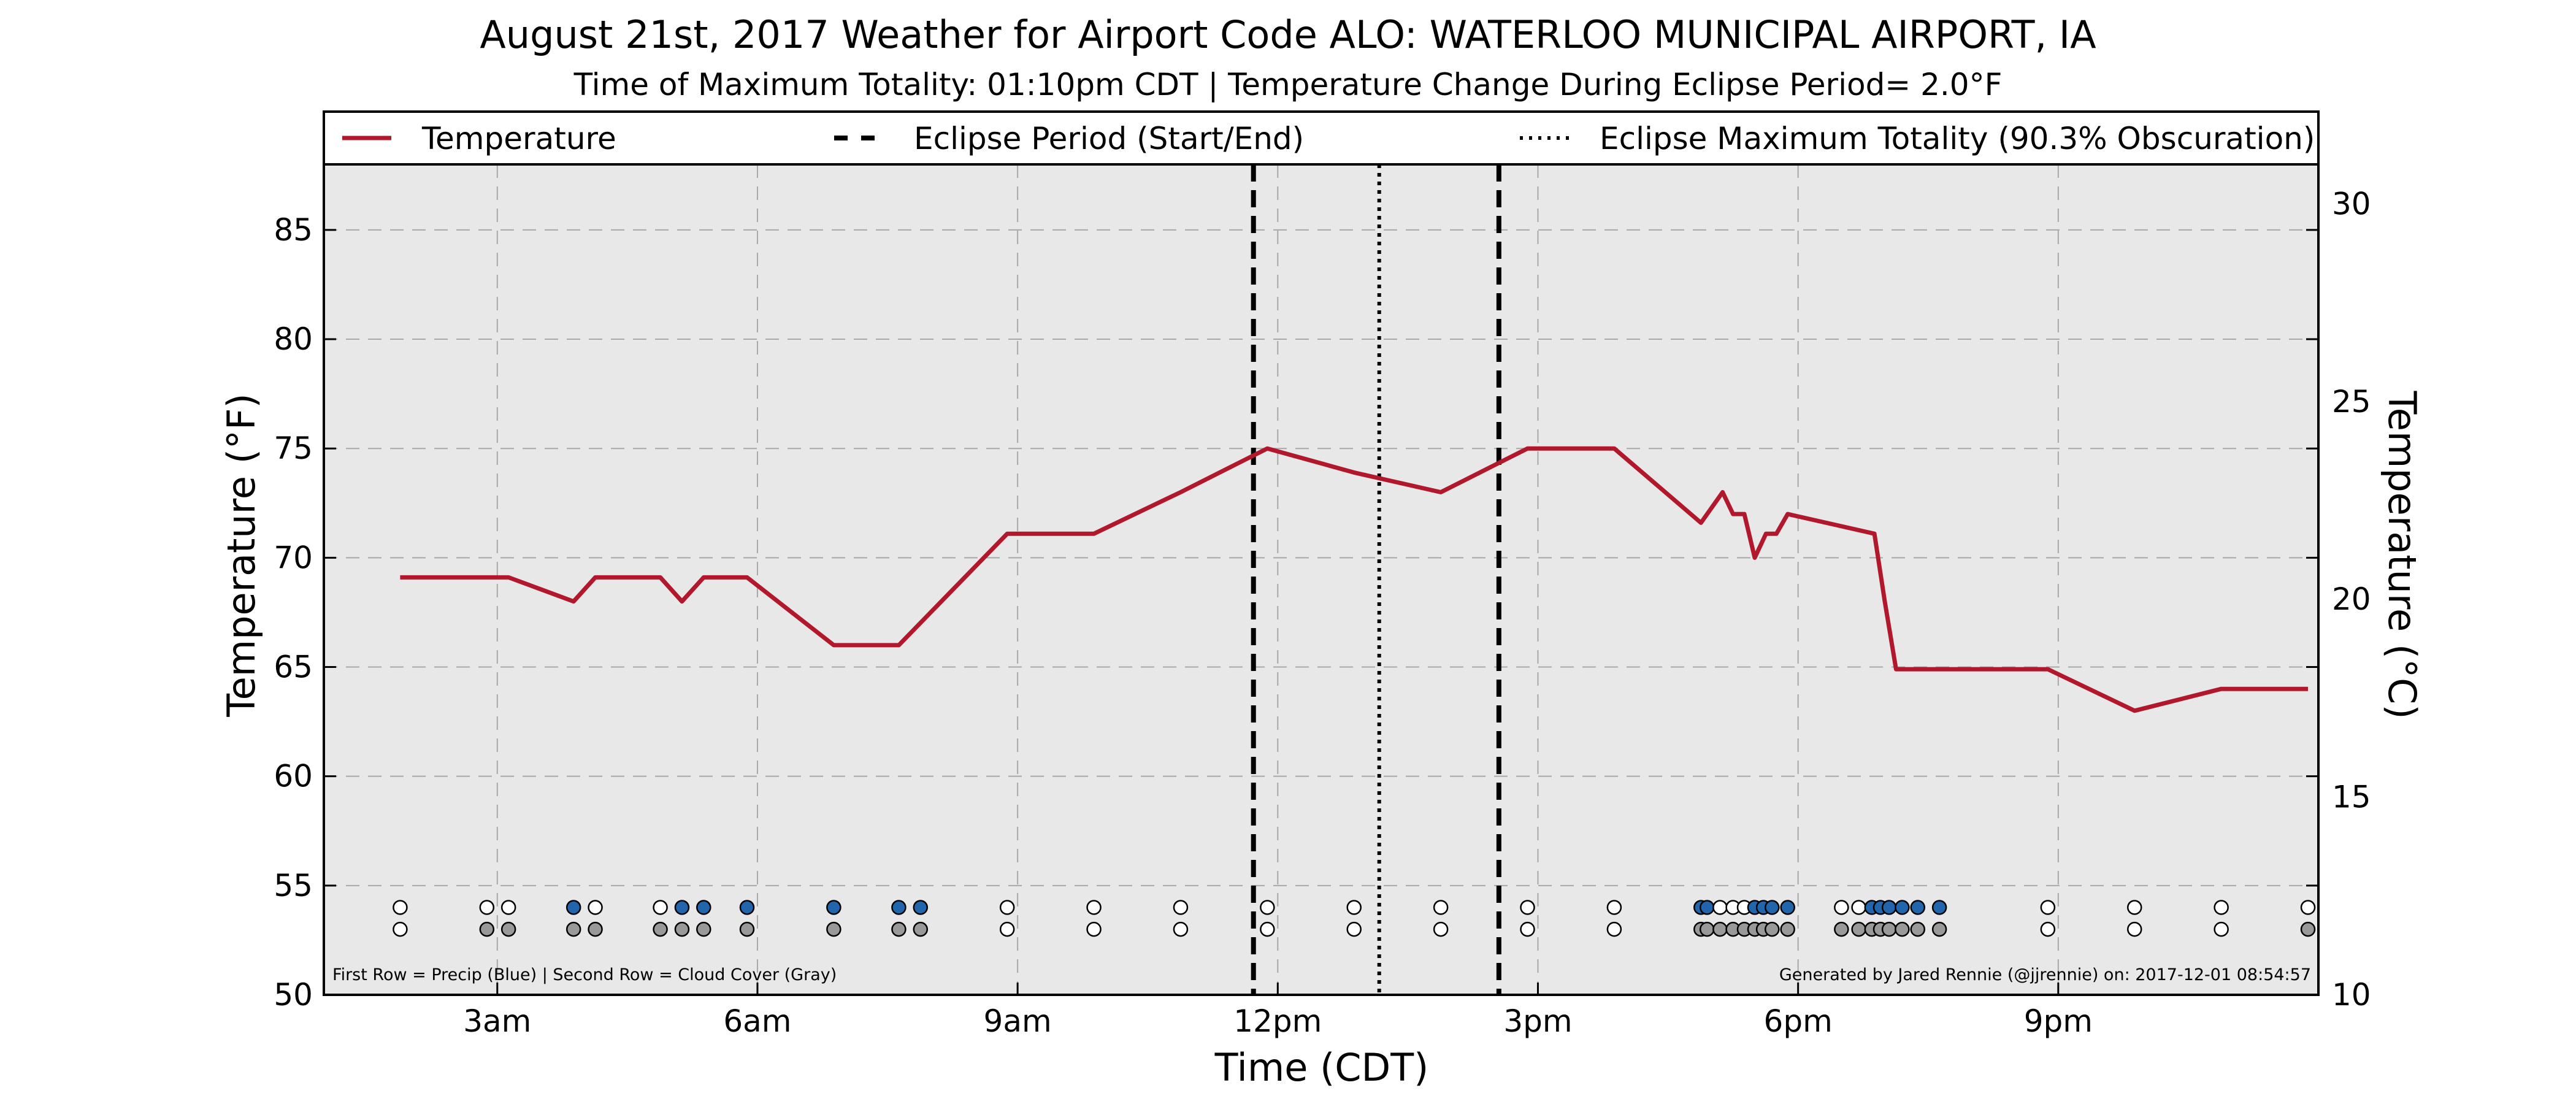 This screenshot has width=2576, height=1104. Describe the element at coordinates (2351, 599) in the screenshot. I see `y2-tick-label: 20` at that location.